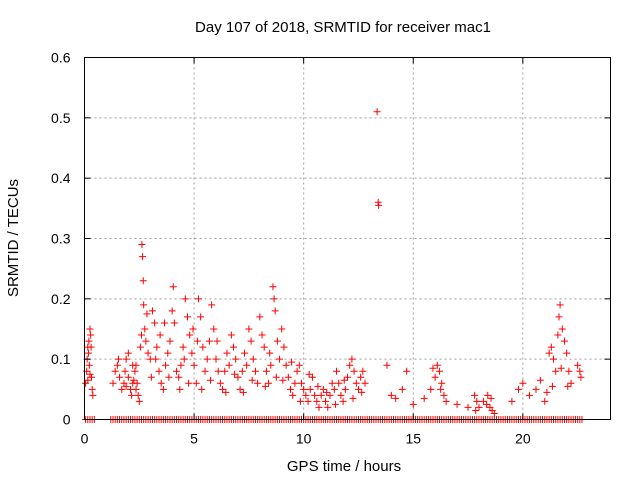 The height and width of the screenshot is (480, 640). Describe the element at coordinates (13, 238) in the screenshot. I see `y-axis-label: SRMTID / TECUs` at that location.